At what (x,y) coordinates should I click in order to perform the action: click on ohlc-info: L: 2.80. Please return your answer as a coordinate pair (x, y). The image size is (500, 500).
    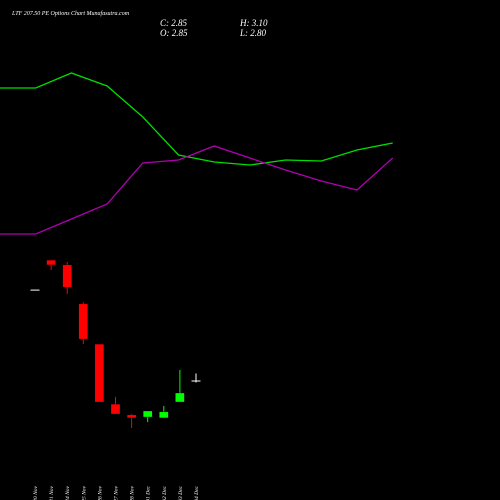
    Looking at the image, I should click on (253, 33).